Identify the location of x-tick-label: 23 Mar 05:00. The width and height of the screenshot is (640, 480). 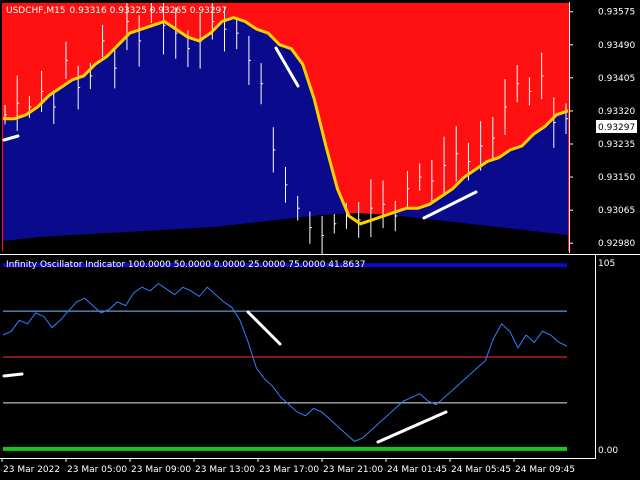
(97, 470).